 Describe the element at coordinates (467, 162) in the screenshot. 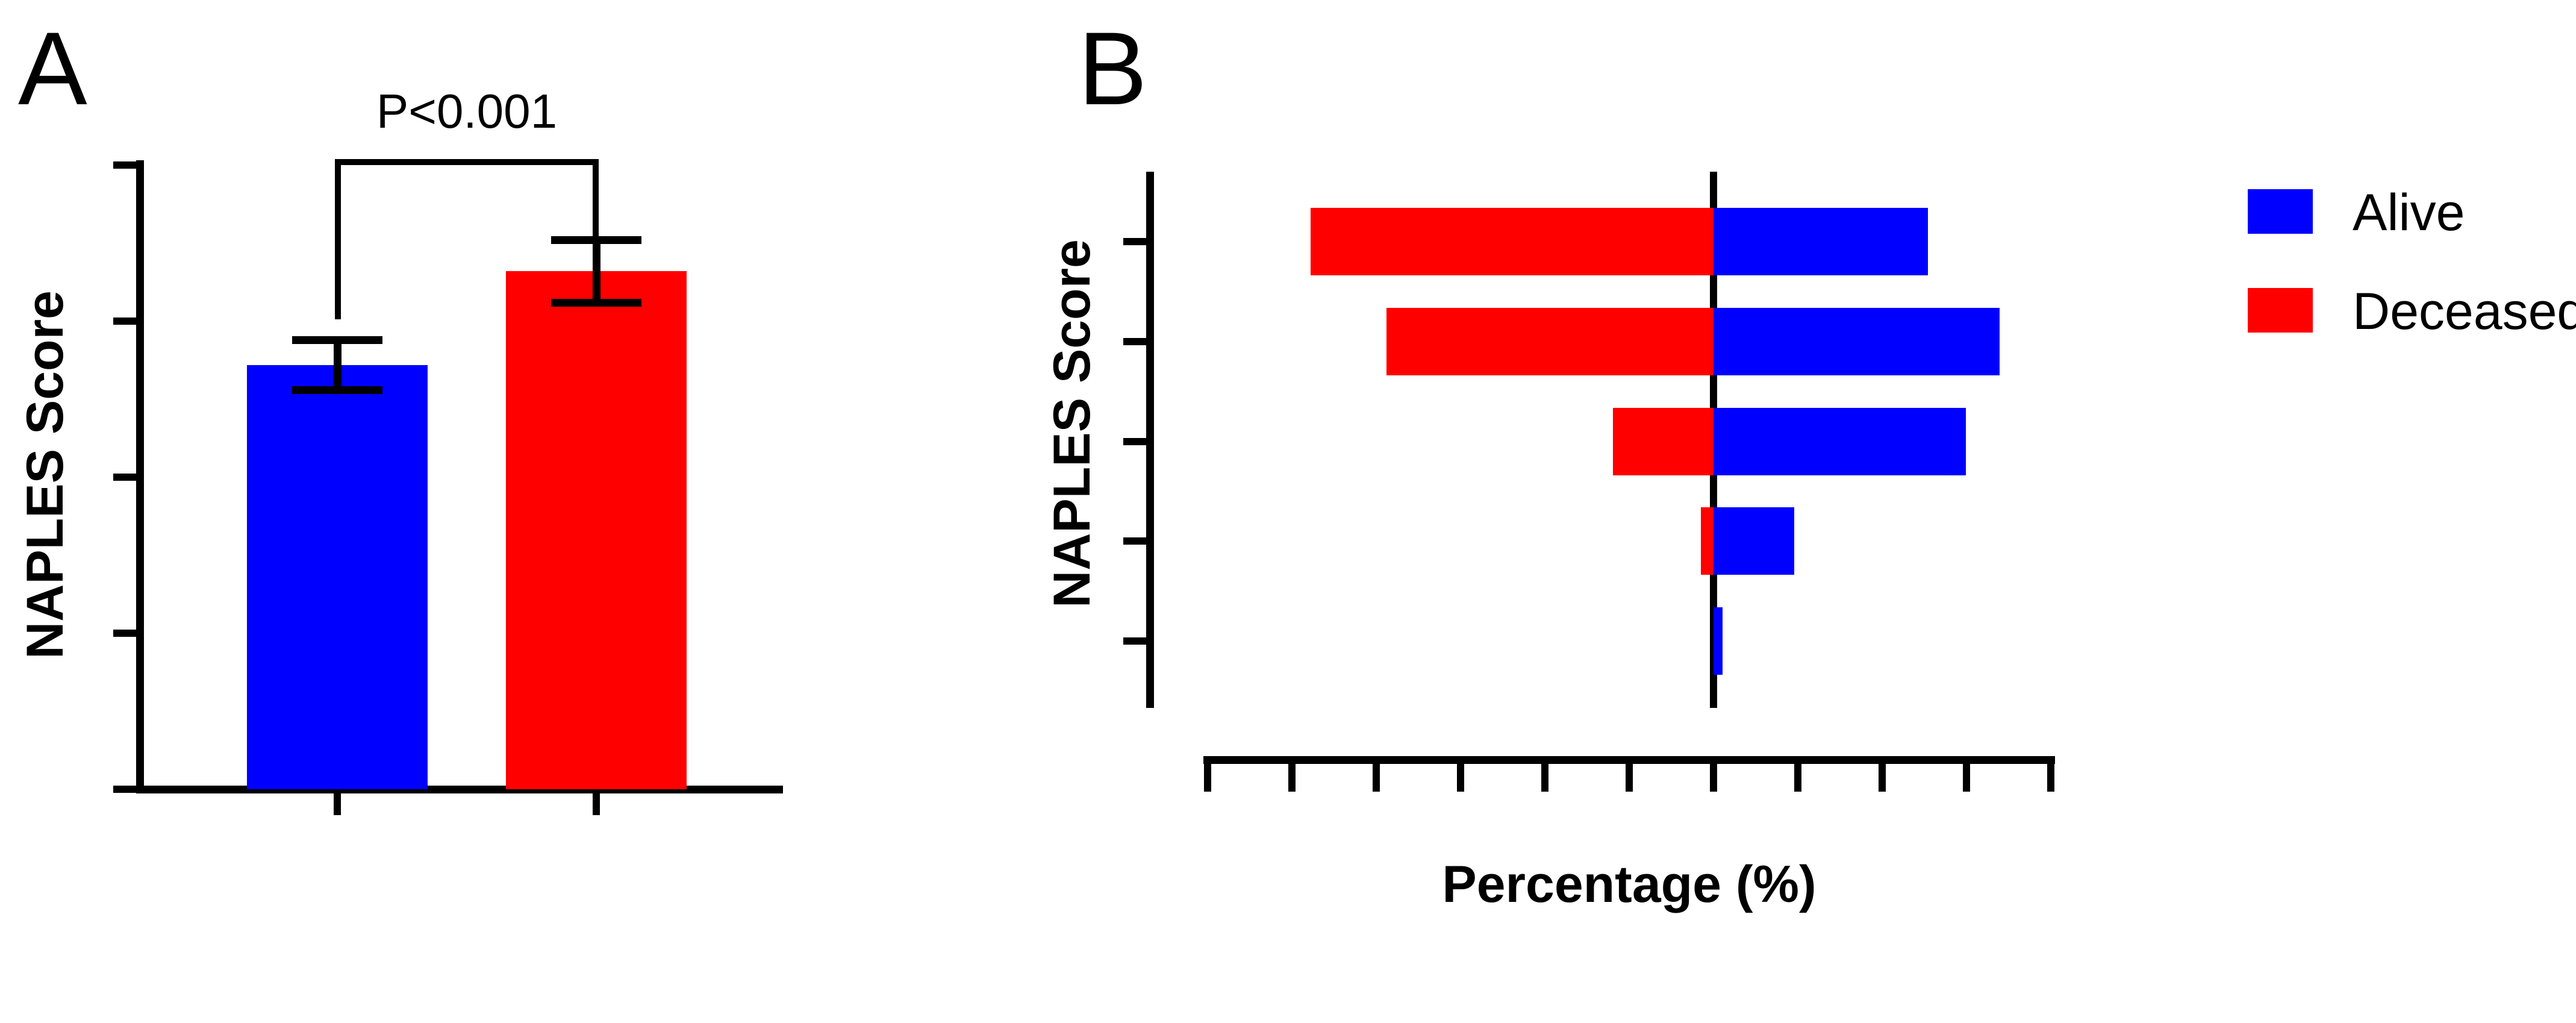

I see `panel-a-bracket-top` at that location.